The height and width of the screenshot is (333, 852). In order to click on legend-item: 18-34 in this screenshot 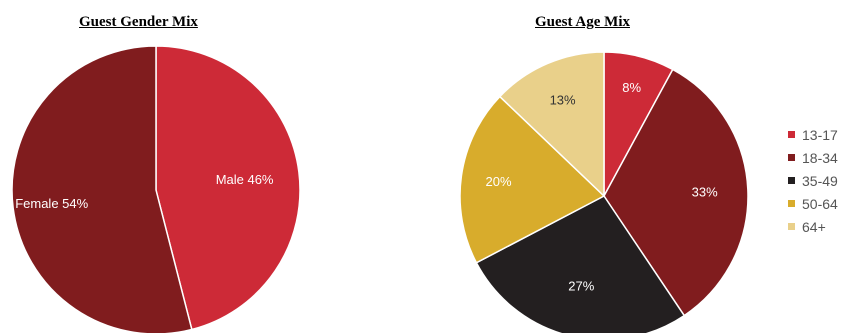, I will do `click(813, 157)`.